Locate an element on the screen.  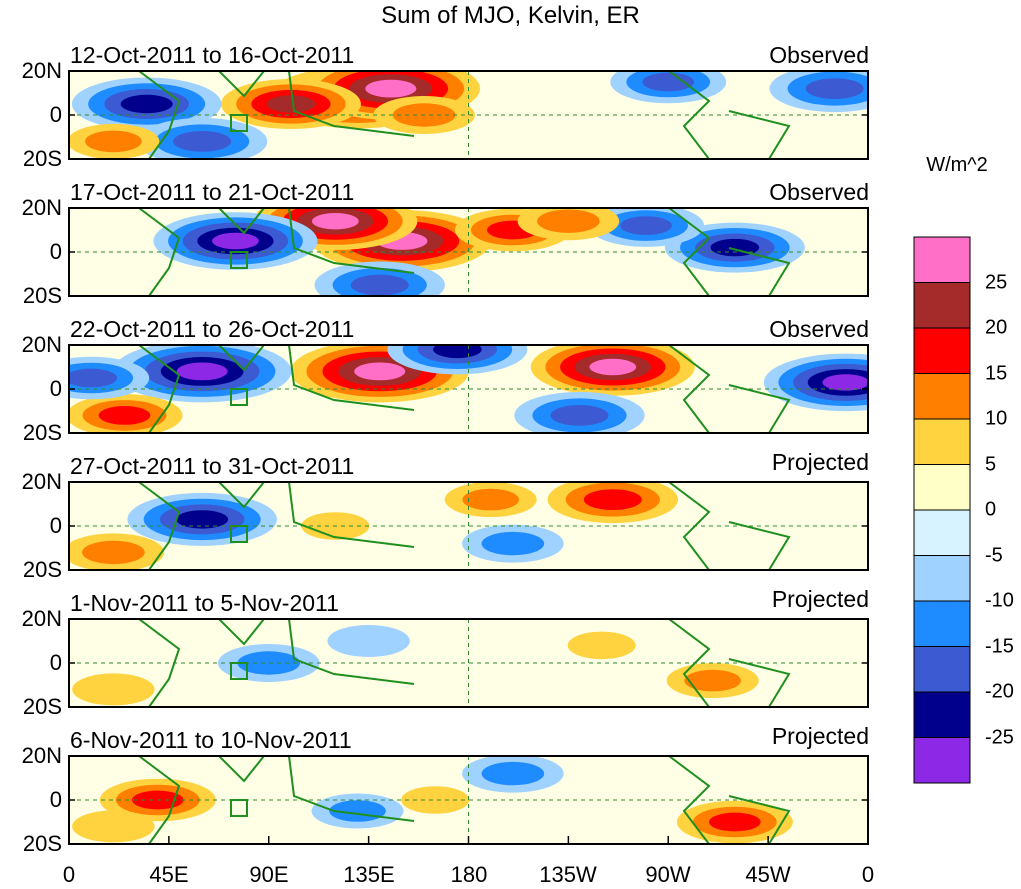
x-tick-label: 45E is located at coordinates (169, 874).